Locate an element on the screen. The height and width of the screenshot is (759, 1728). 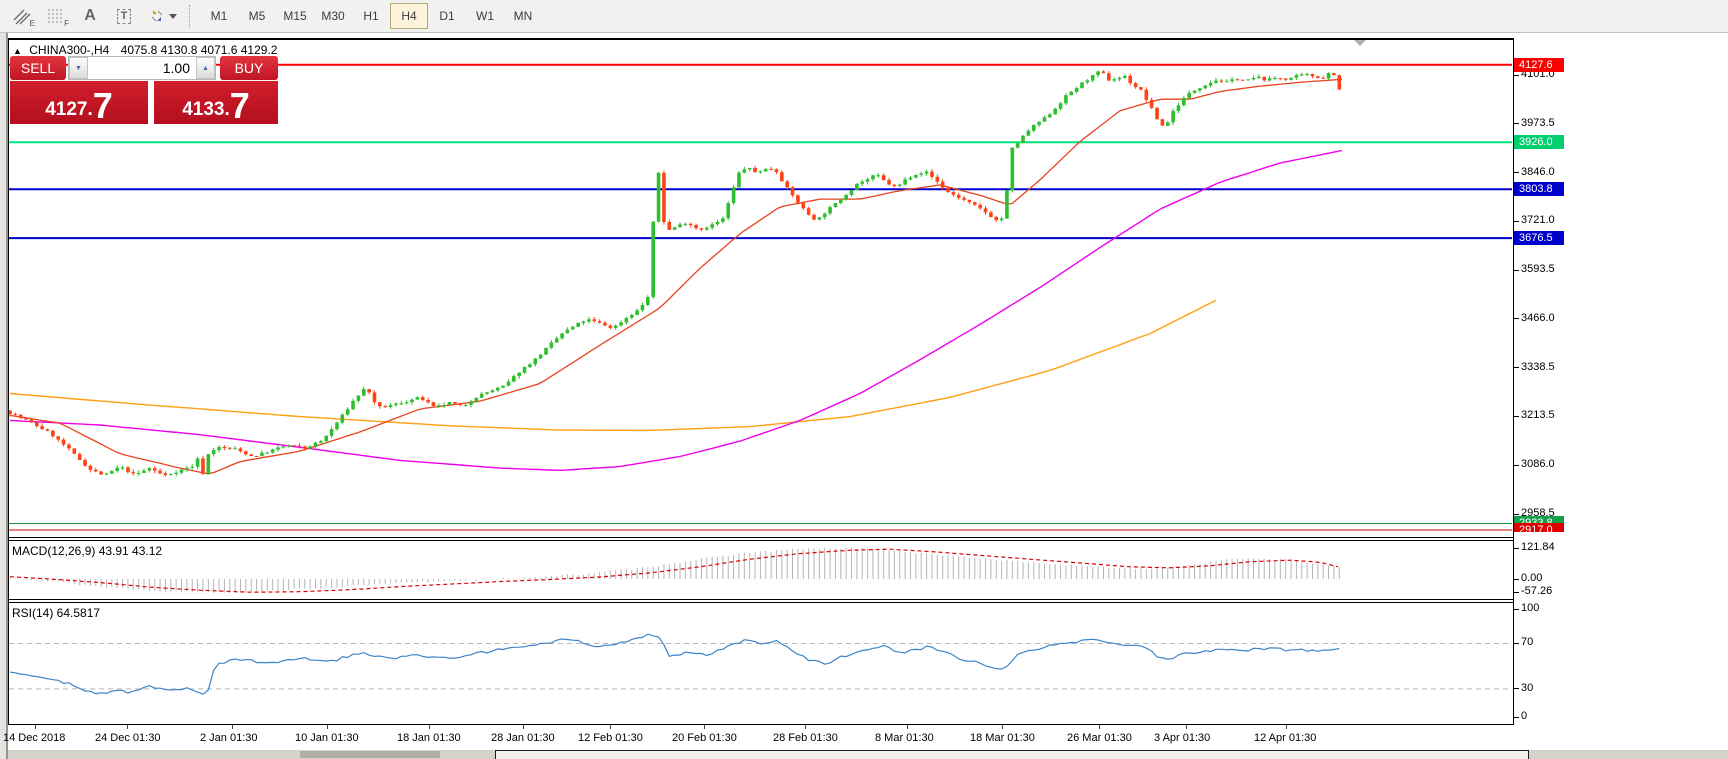
timeframe-m5-button: M5 is located at coordinates (257, 16).